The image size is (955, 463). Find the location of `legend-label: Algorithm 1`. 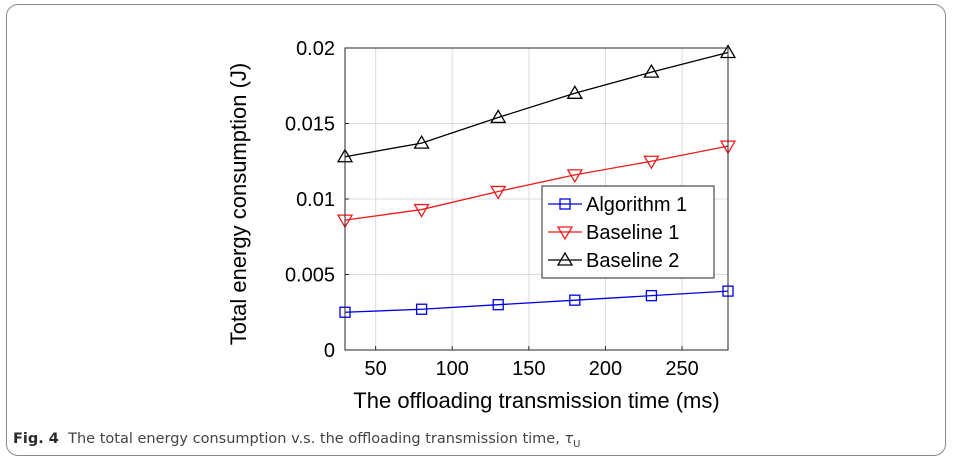

legend-label: Algorithm 1 is located at coordinates (636, 205).